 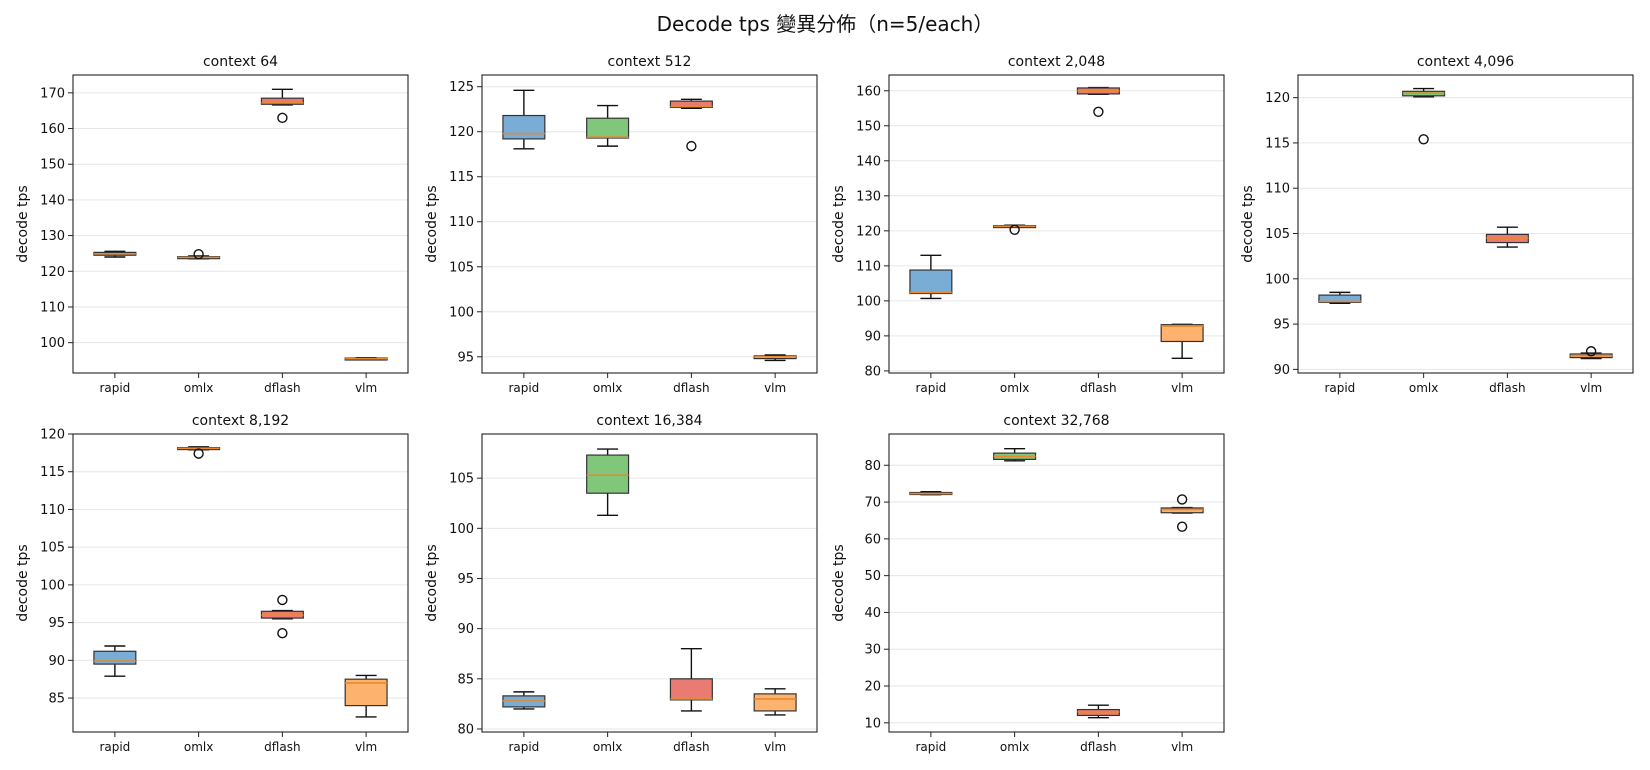 What do you see at coordinates (868, 196) in the screenshot?
I see `y-tick-label: 130` at bounding box center [868, 196].